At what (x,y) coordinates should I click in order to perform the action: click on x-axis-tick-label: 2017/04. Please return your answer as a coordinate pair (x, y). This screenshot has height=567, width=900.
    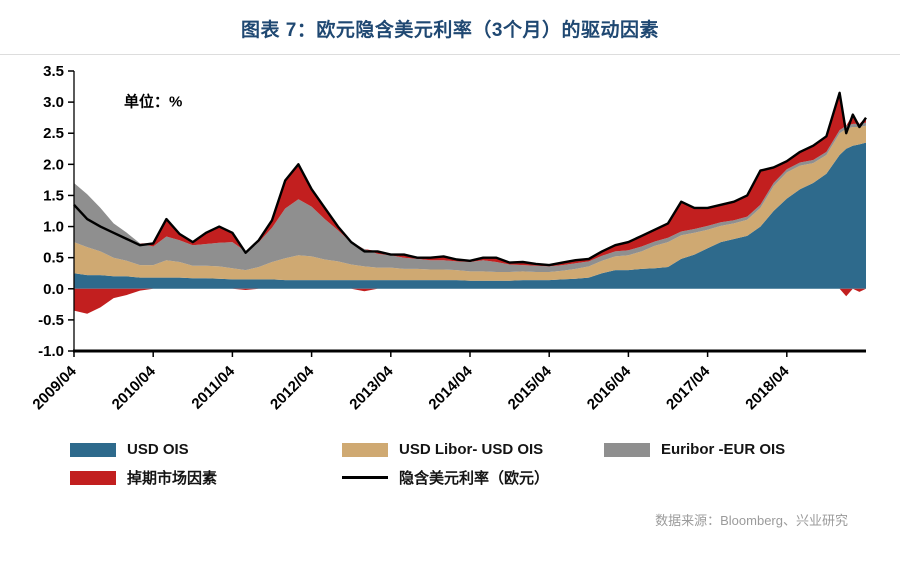
    Looking at the image, I should click on (688, 387).